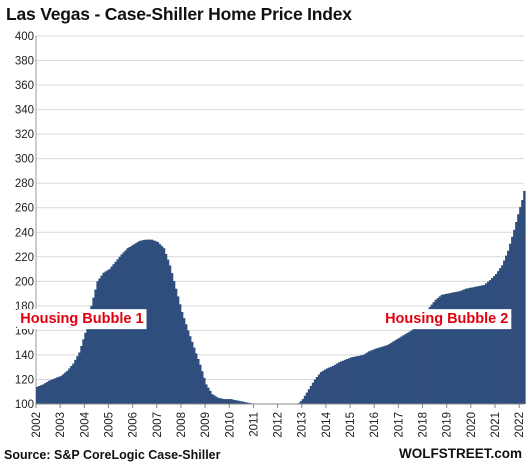  Describe the element at coordinates (399, 425) in the screenshot. I see `x-tick-label: 2017` at that location.